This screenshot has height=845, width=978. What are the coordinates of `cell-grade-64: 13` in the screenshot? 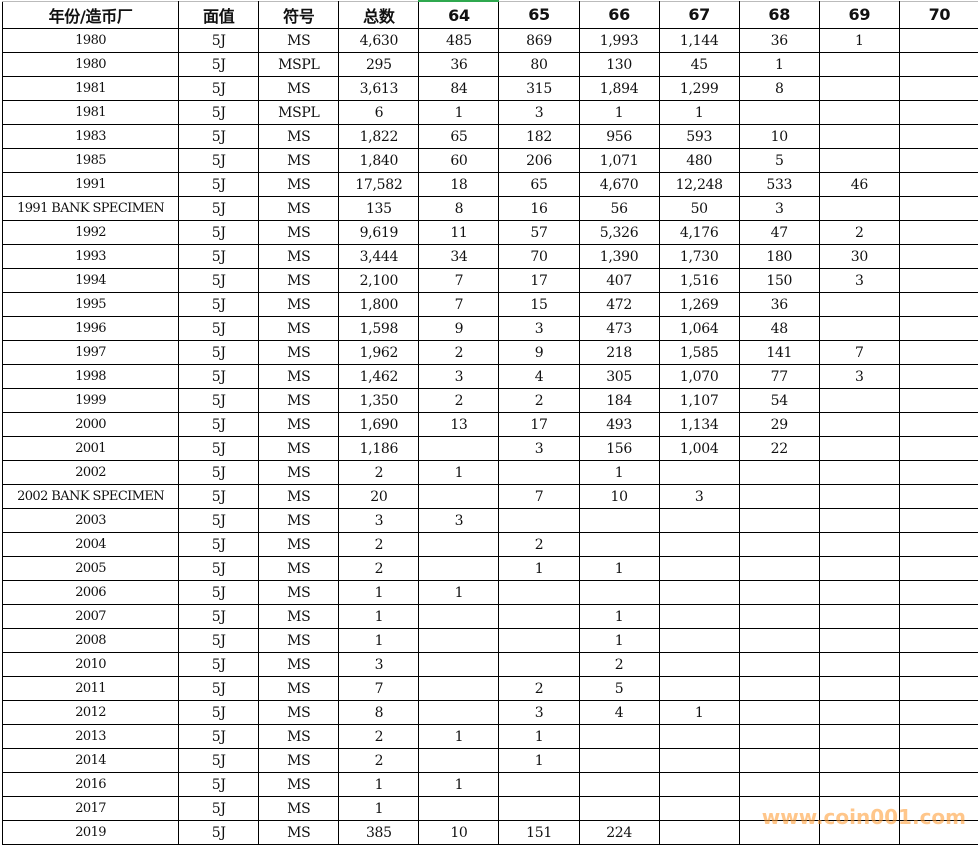 It's located at (459, 425).